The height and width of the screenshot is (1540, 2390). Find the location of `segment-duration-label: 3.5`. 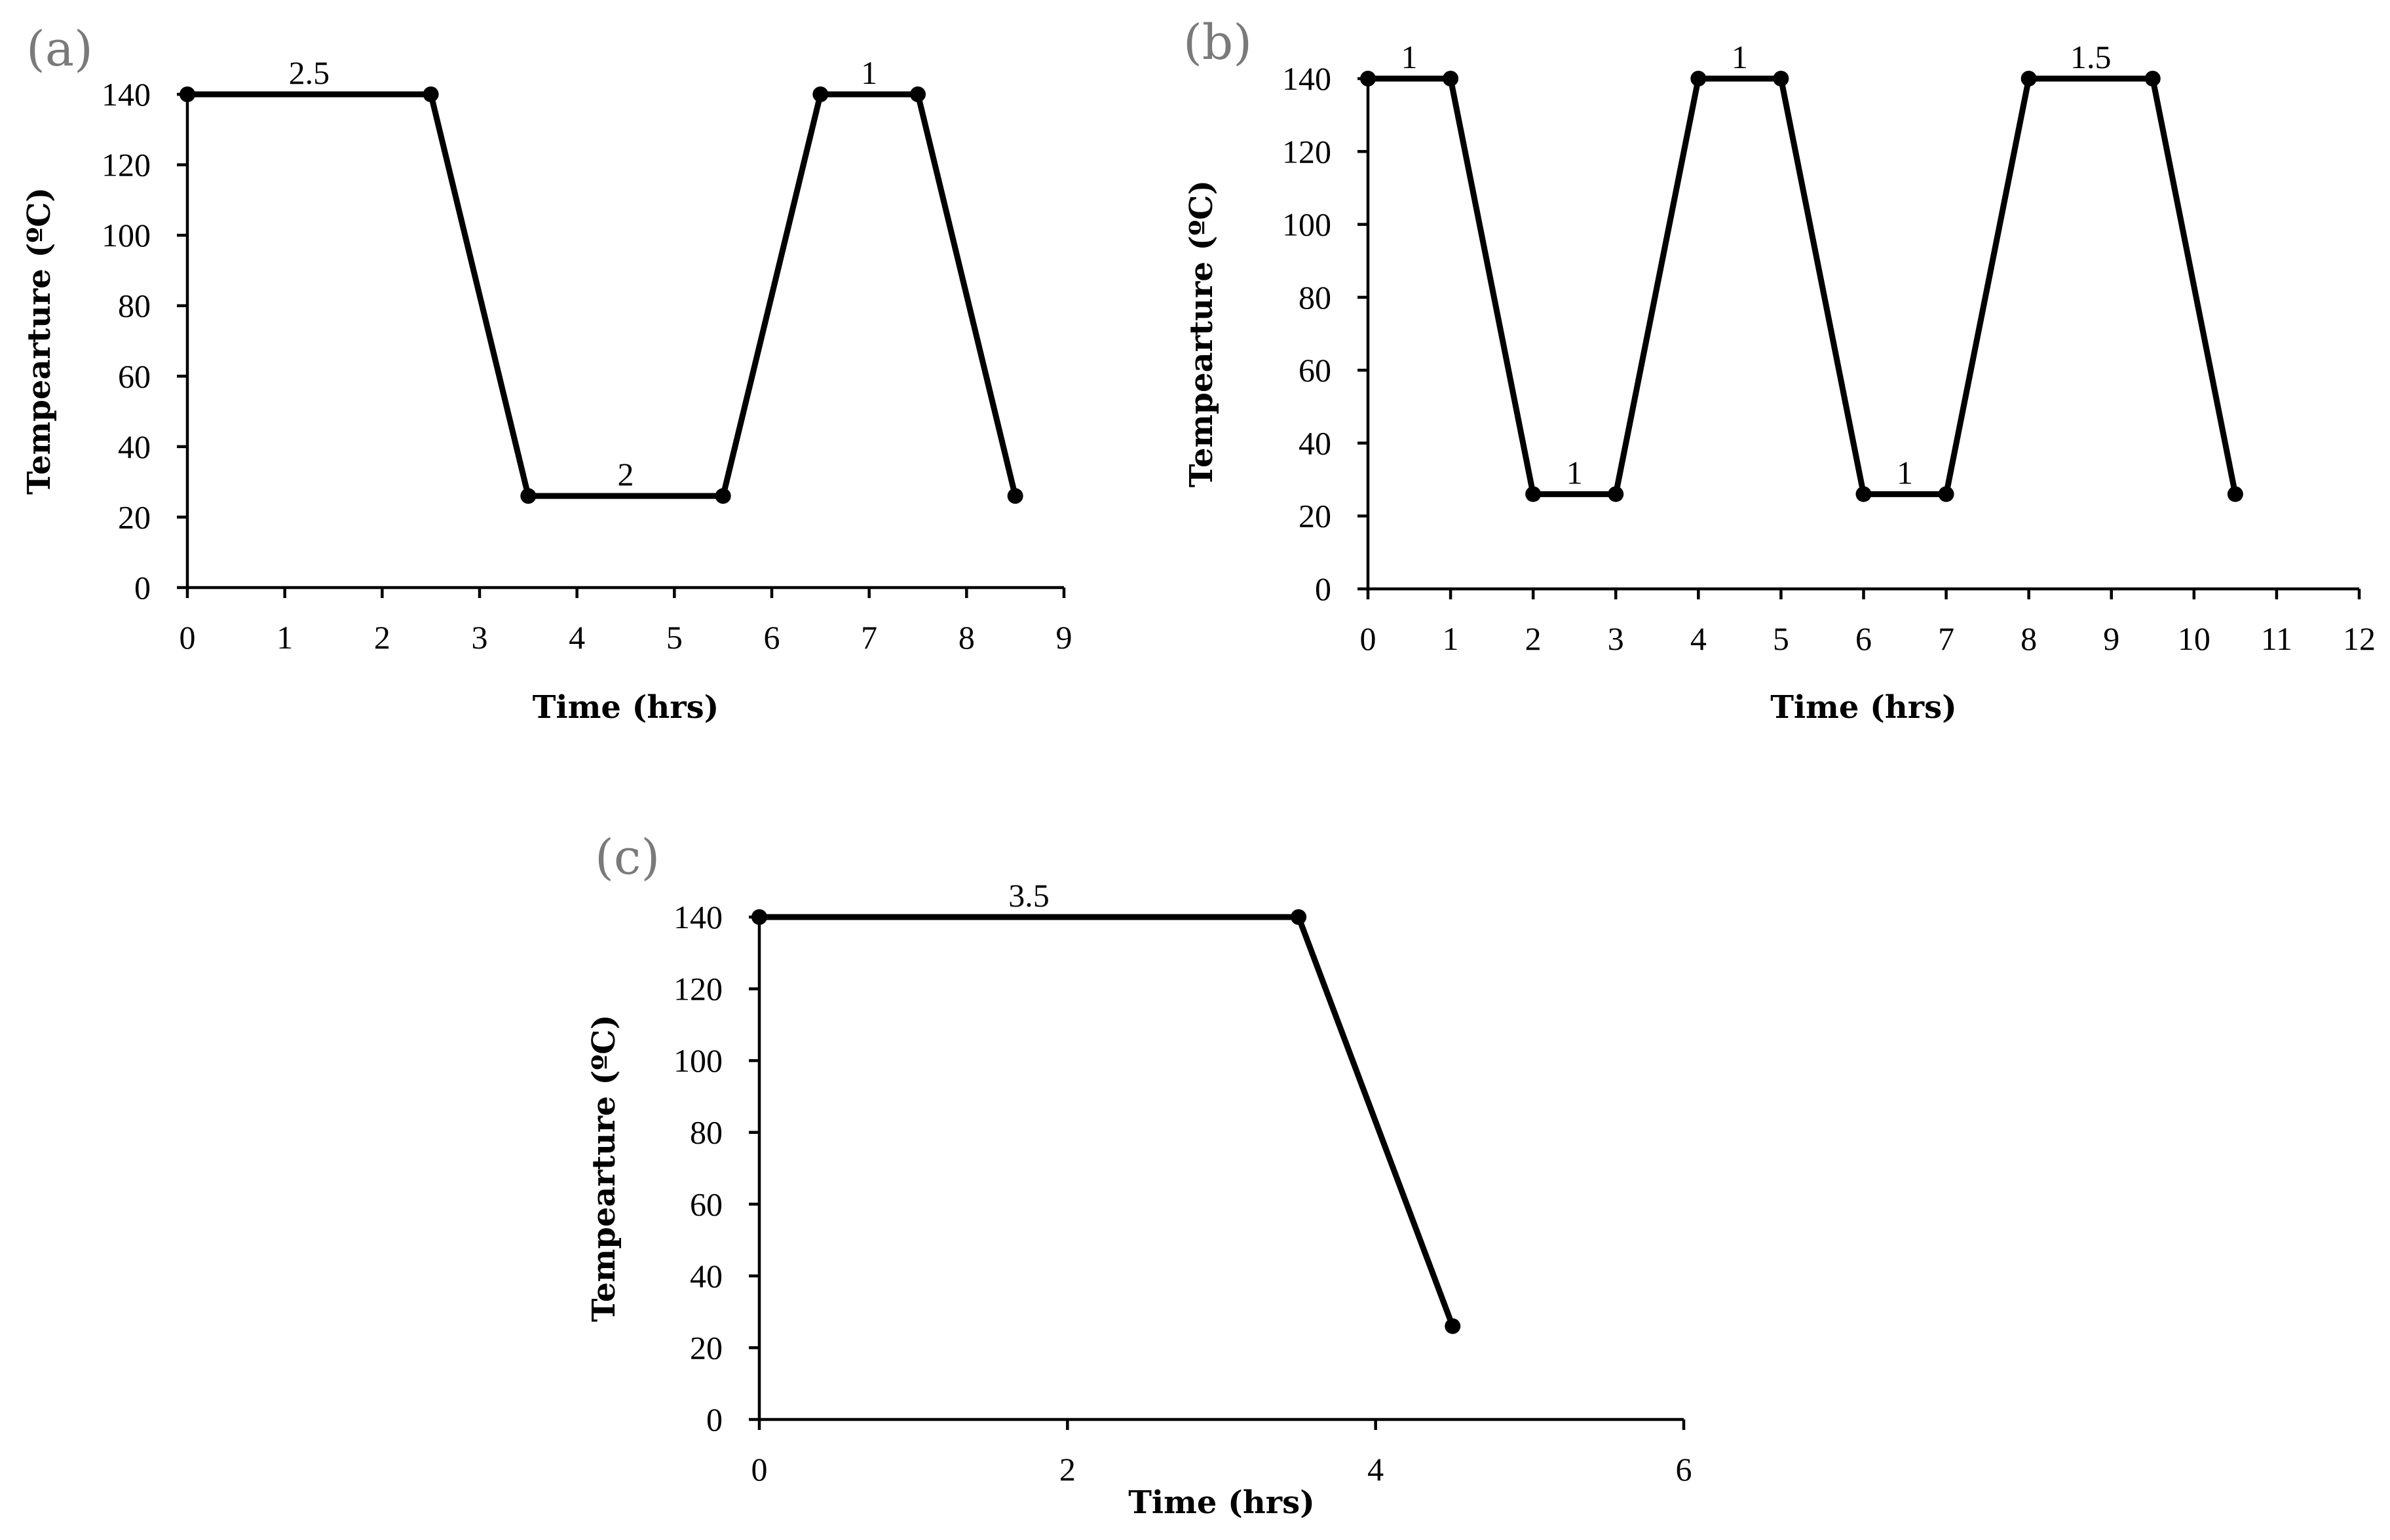

segment-duration-label: 3.5 is located at coordinates (1029, 895).